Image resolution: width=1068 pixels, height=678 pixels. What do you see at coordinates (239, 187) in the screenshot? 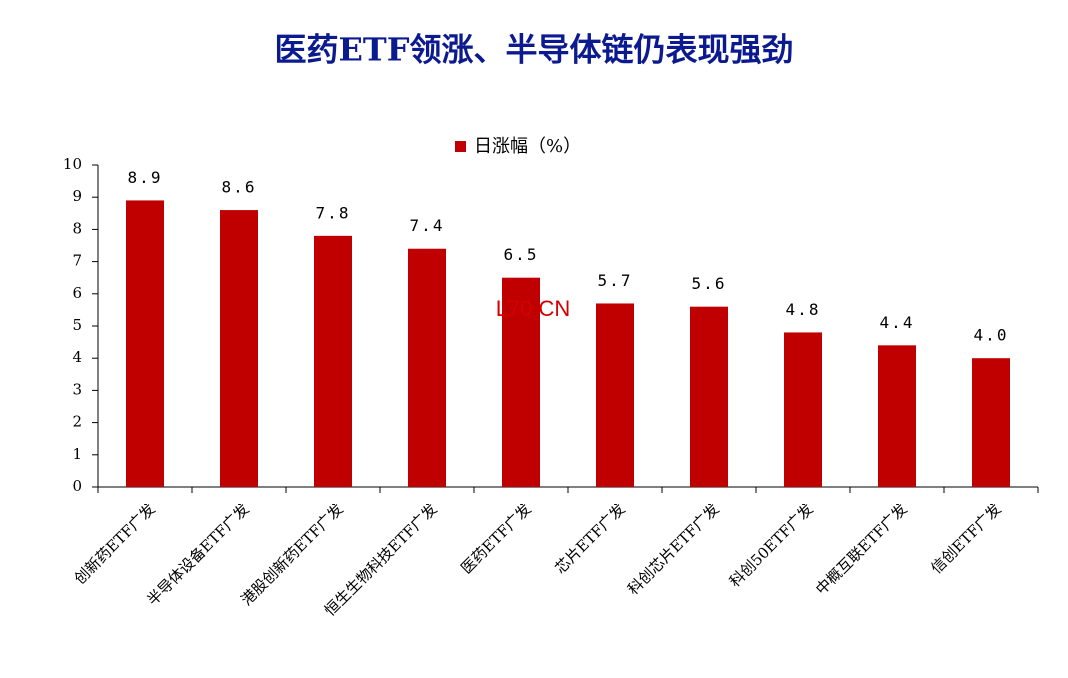
I see `value-label: 8.6` at bounding box center [239, 187].